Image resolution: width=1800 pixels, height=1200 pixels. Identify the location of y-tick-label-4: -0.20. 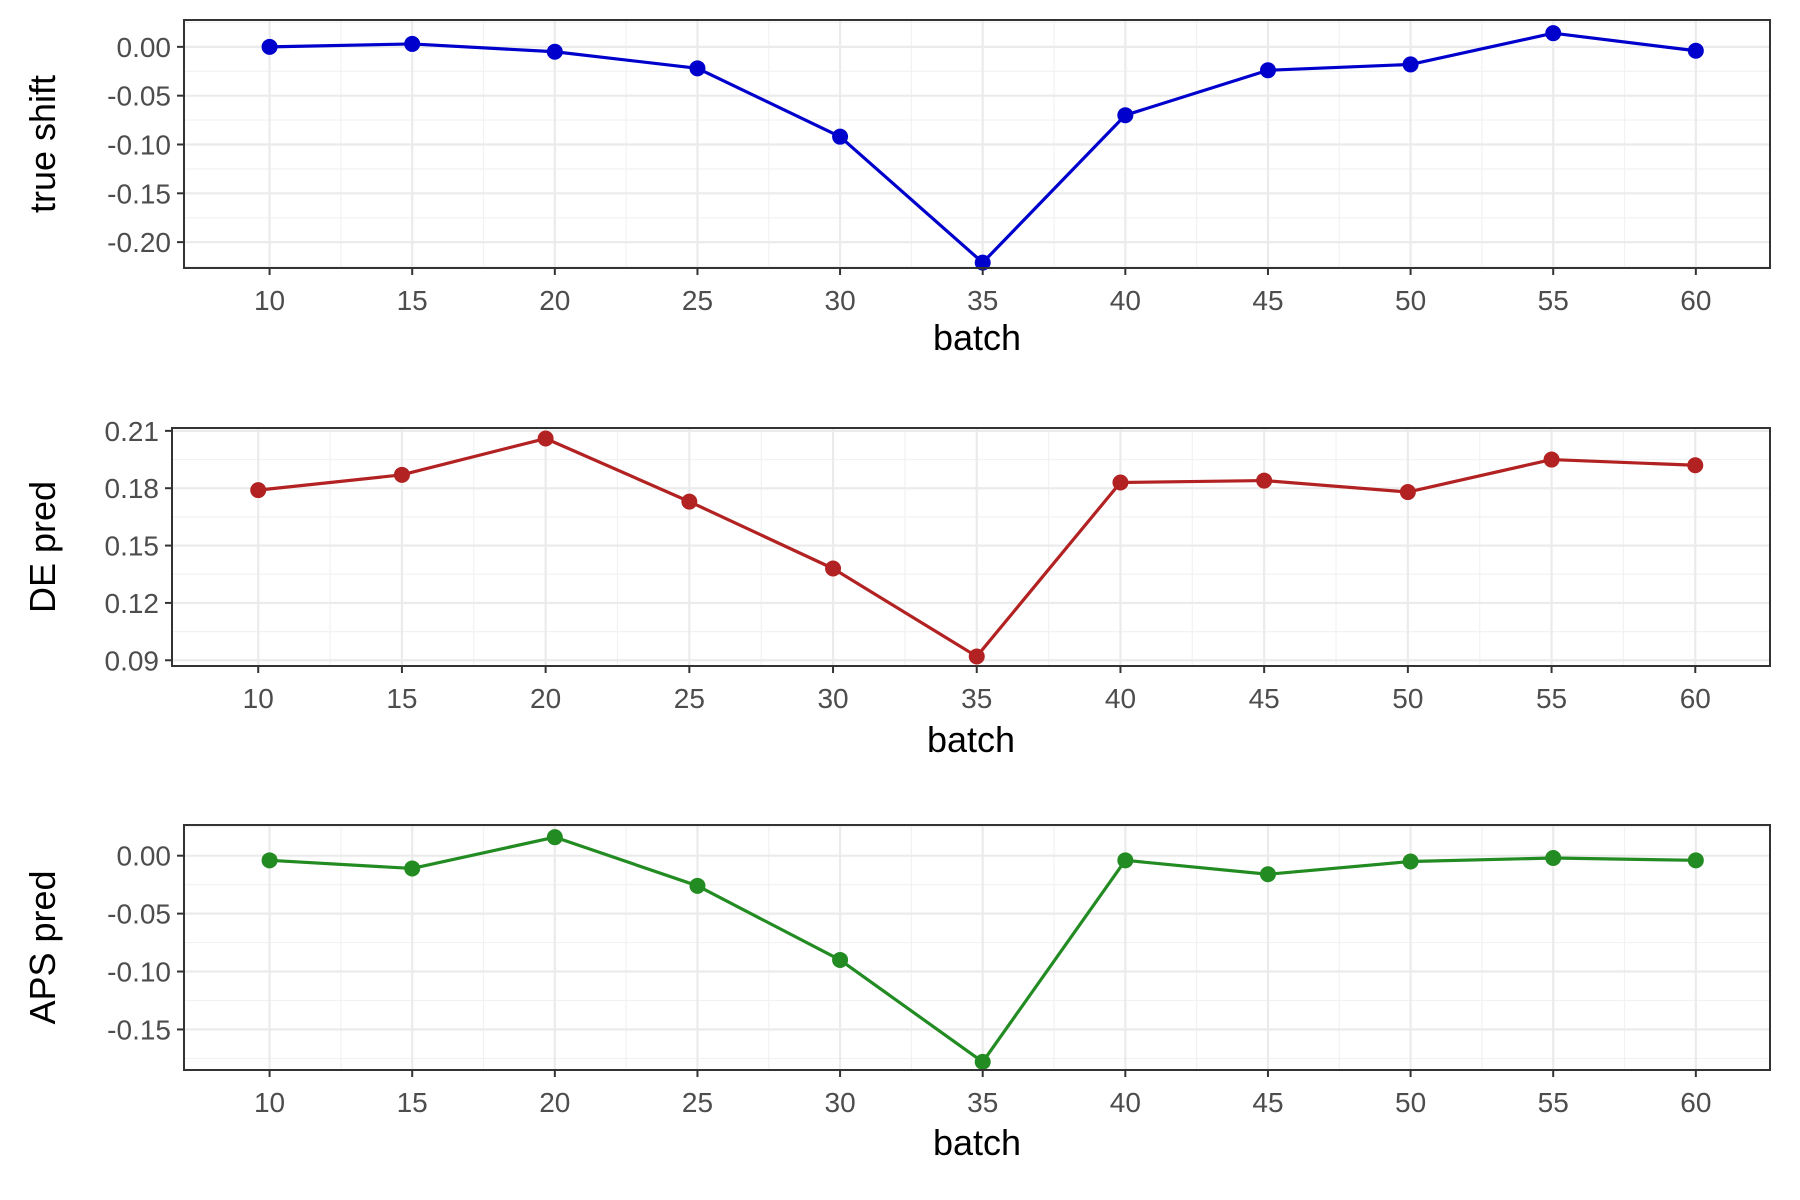
(139, 242).